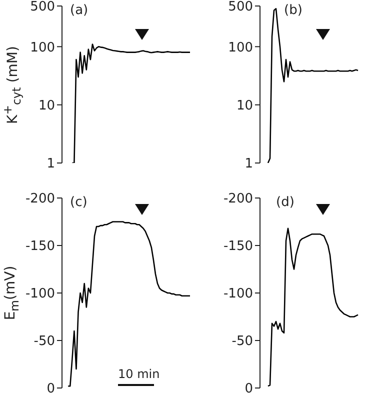 The height and width of the screenshot is (403, 368). I want to click on chart-title: (c), so click(79, 202).